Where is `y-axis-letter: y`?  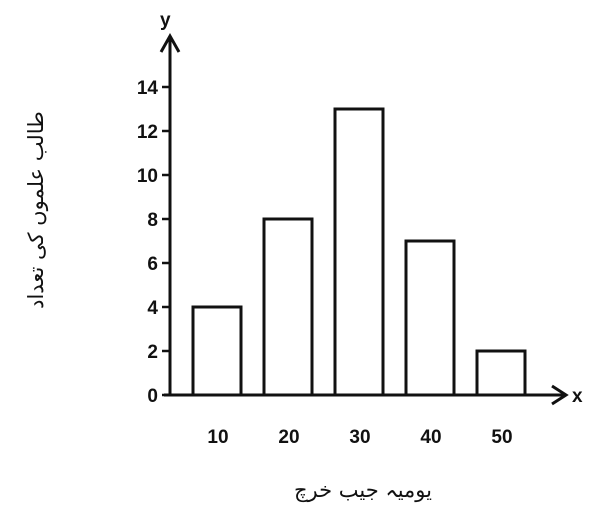
y-axis-letter: y is located at coordinates (165, 20).